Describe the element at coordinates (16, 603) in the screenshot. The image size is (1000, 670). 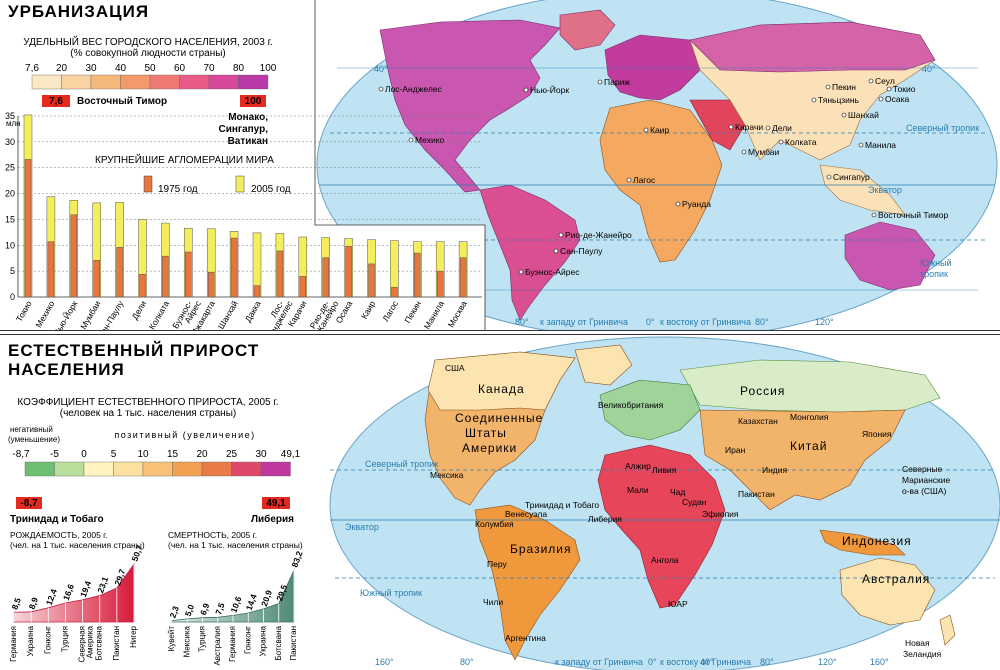
I see `rate-value-label: 8,5` at that location.